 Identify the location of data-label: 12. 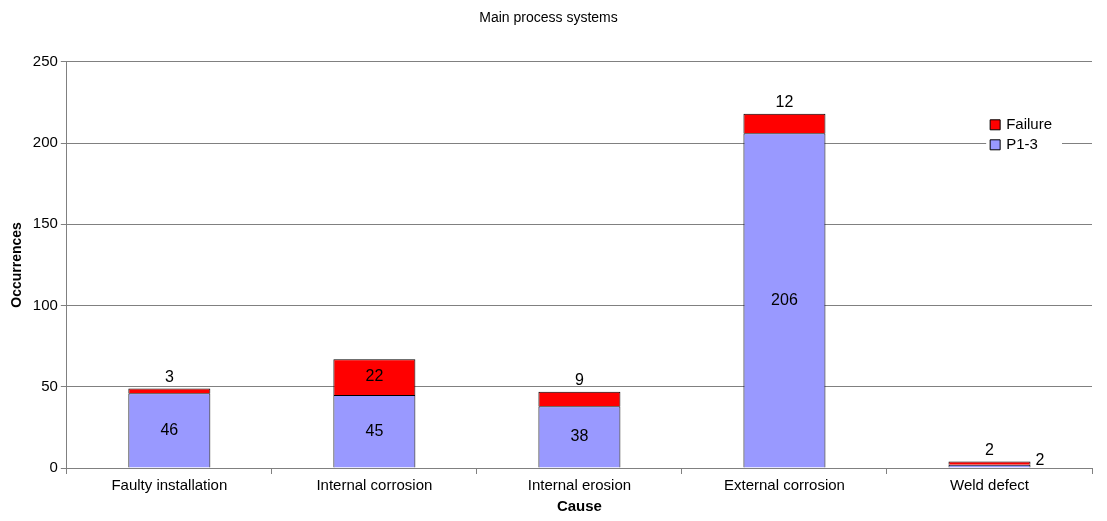
(784, 102).